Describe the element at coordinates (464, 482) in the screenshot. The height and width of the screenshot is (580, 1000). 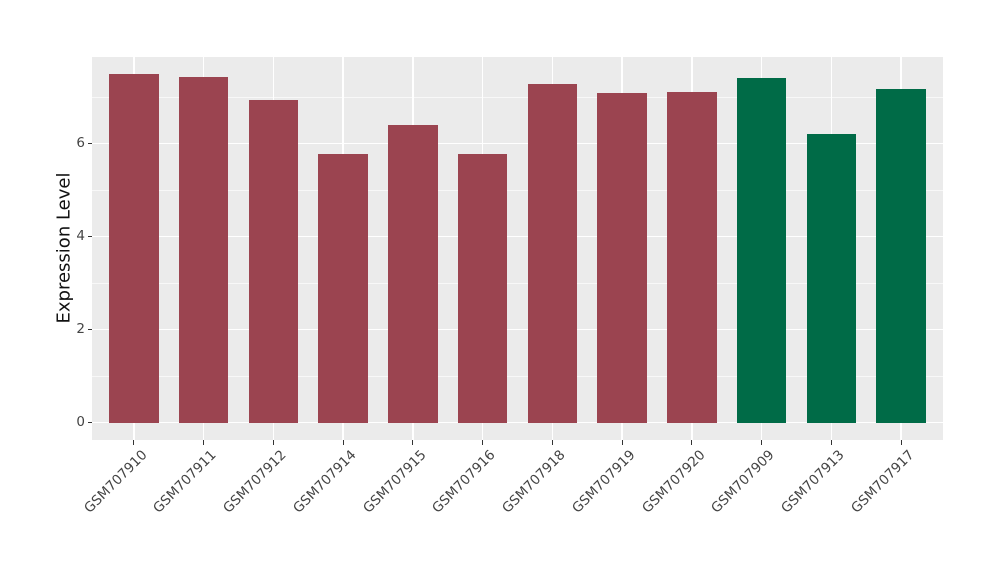
I see `x-tick-label-GSM707916: GSM707916` at that location.